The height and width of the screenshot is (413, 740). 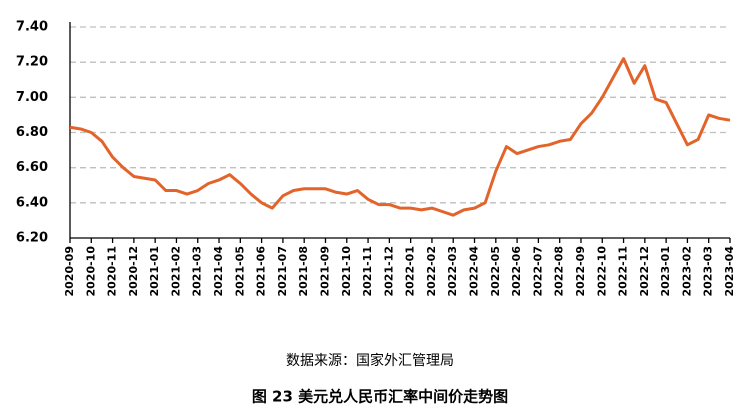 I want to click on x-tick-label: 2021-03, so click(x=197, y=271).